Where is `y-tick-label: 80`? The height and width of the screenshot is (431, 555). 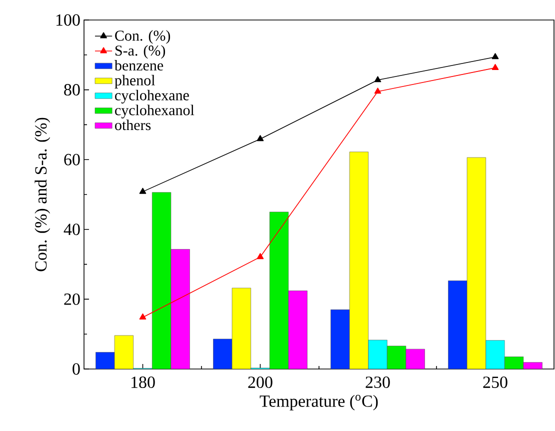
y-tick-label: 80 is located at coordinates (72, 90).